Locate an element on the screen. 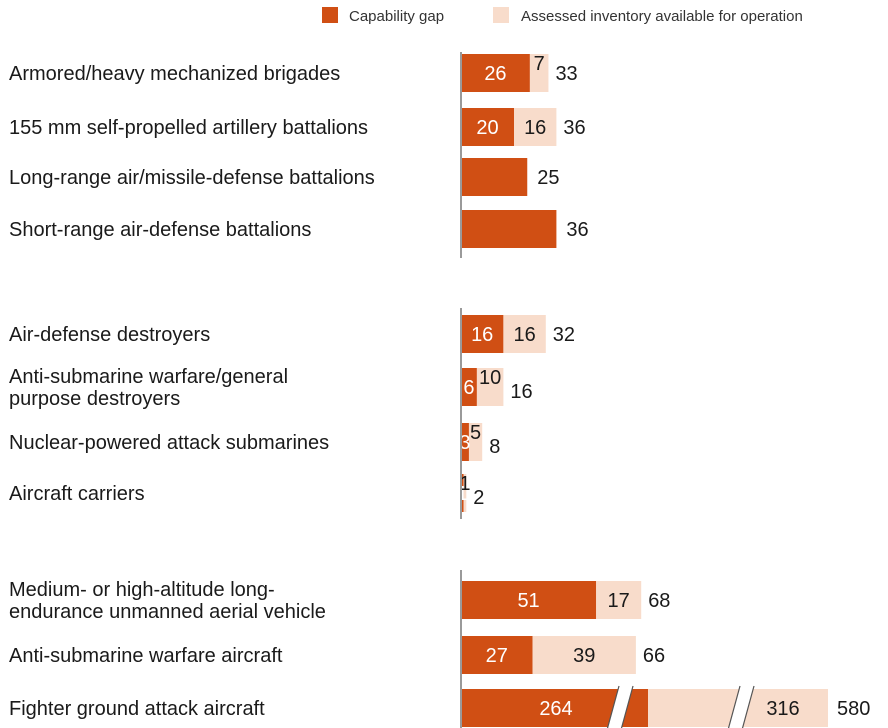 This screenshot has width=888, height=728. bar-row: Armored/heavy mechanized brigades 26 7 33 is located at coordinates (293, 72).